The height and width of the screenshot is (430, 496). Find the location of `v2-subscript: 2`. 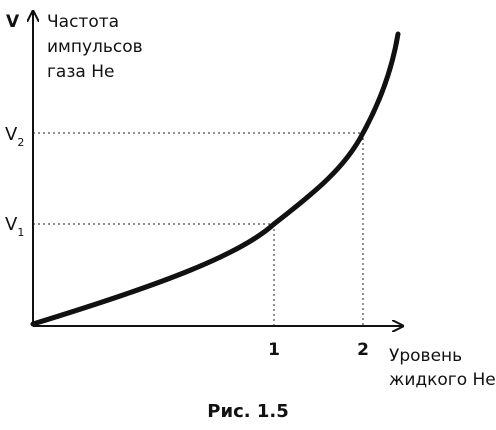

v2-subscript: 2 is located at coordinates (20, 142).